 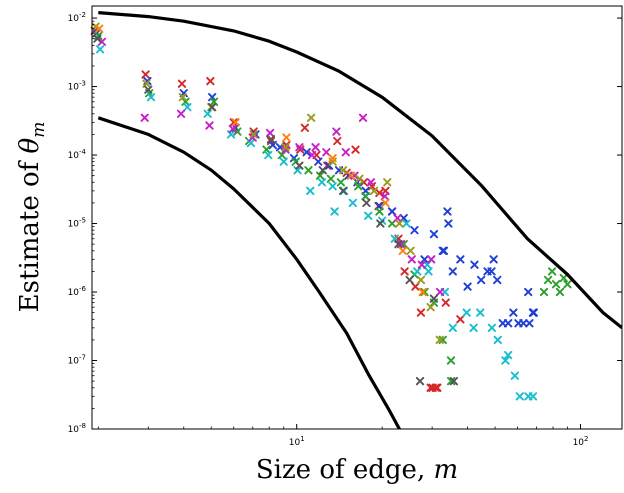 I want to click on y-tick-label: 10⁻⁷, so click(x=77, y=360).